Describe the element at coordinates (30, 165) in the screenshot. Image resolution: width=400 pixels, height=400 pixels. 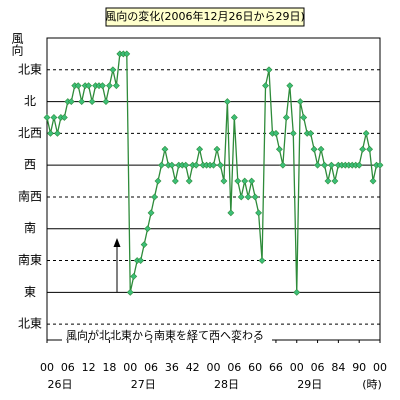
I see `y-tick-label: 西` at that location.